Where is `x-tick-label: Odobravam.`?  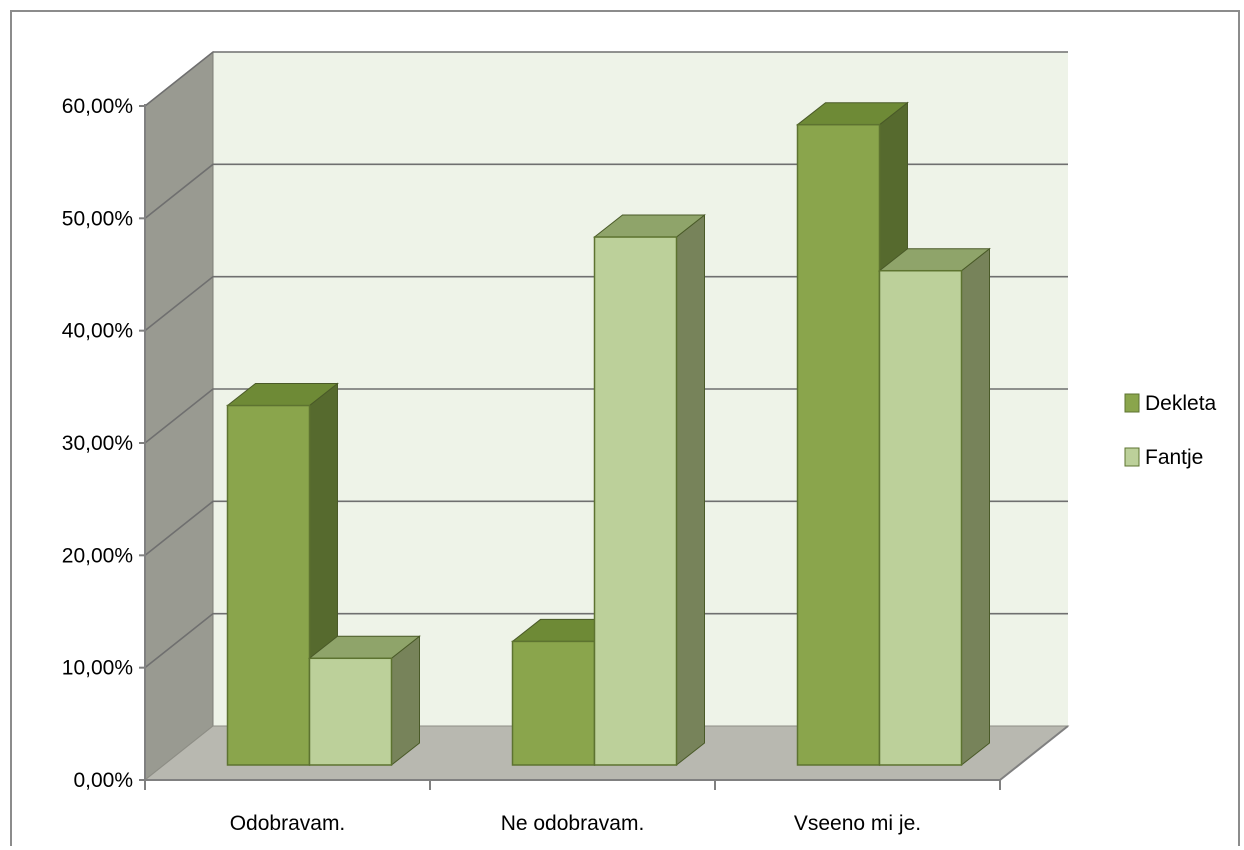
x-tick-label: Odobravam. is located at coordinates (288, 823).